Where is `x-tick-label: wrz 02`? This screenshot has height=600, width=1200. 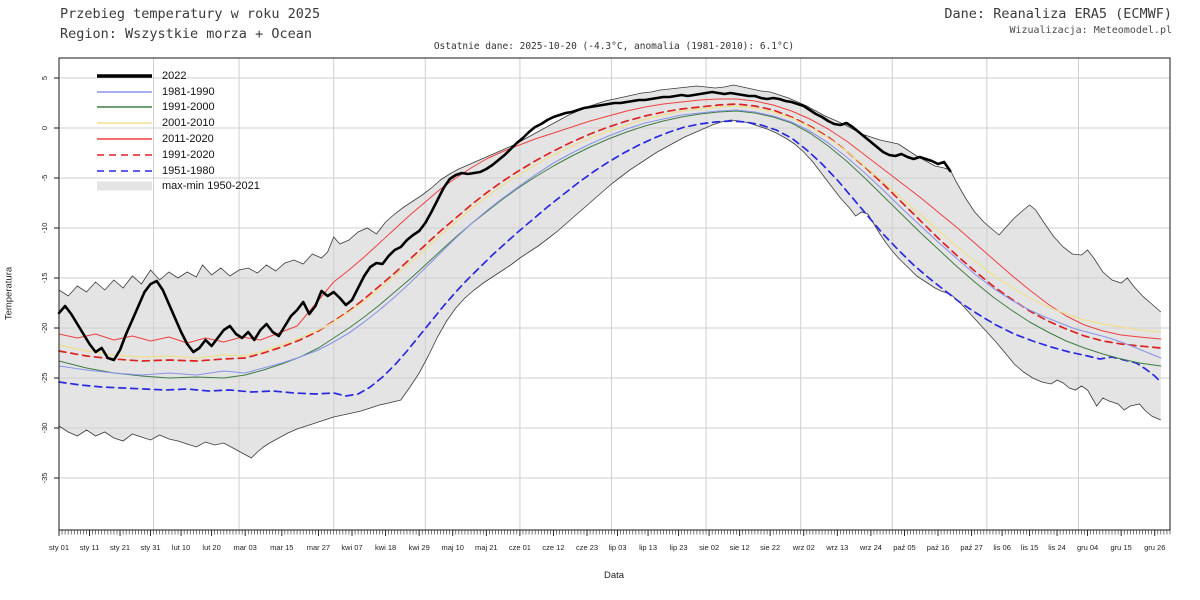
x-tick-label: wrz 02 is located at coordinates (803, 547).